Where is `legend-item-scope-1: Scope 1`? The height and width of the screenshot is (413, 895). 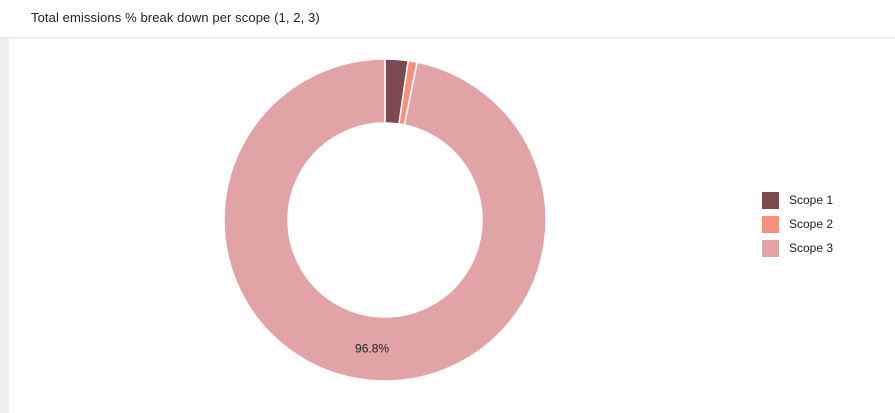
legend-item-scope-1: Scope 1 is located at coordinates (797, 200).